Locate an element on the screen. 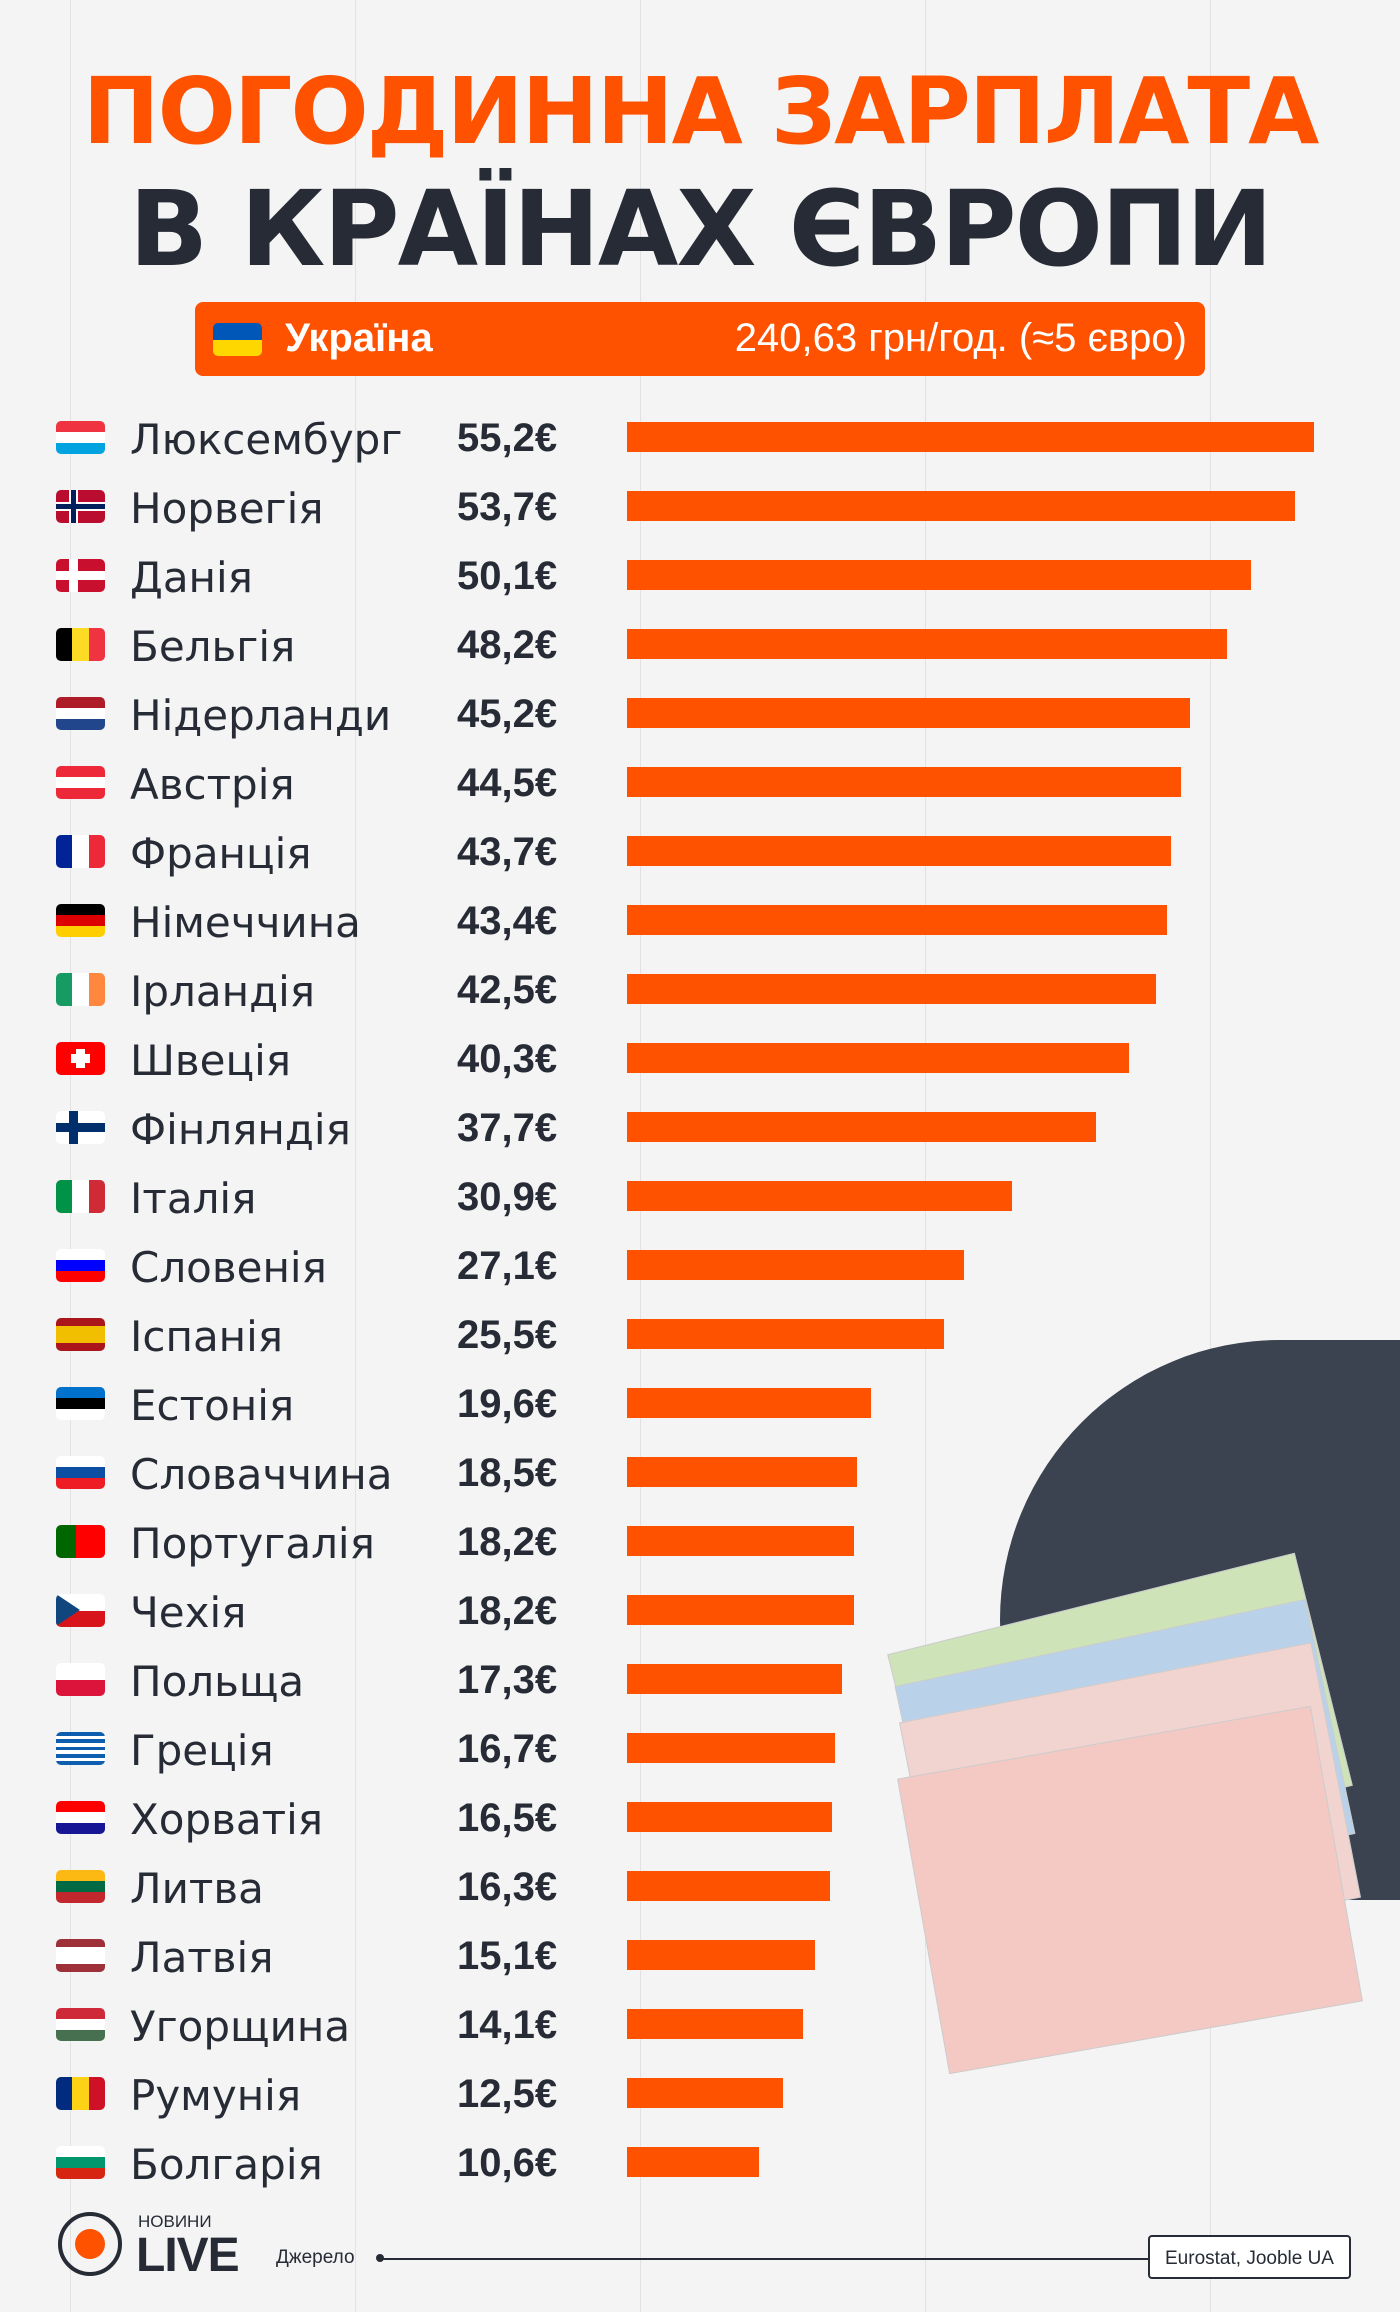  country-label: Люксембург is located at coordinates (266, 439).